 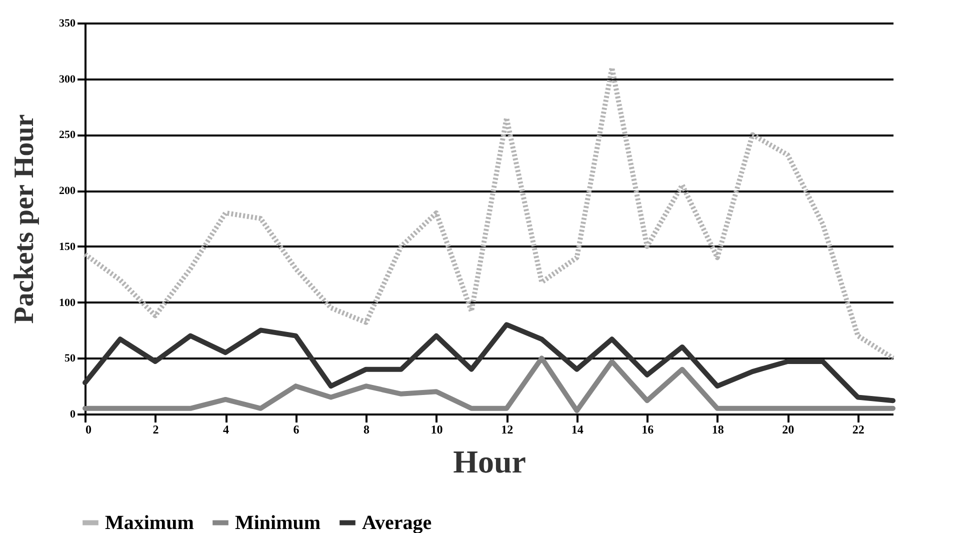 What do you see at coordinates (436, 429) in the screenshot?
I see `x-tick-label: 10` at bounding box center [436, 429].